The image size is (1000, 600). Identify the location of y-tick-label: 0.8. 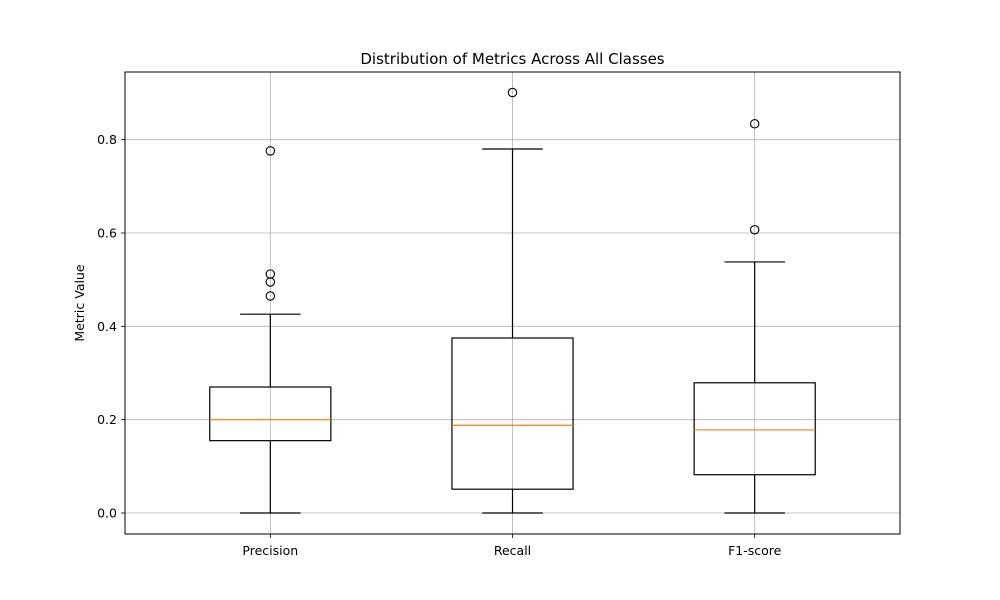
(107, 139).